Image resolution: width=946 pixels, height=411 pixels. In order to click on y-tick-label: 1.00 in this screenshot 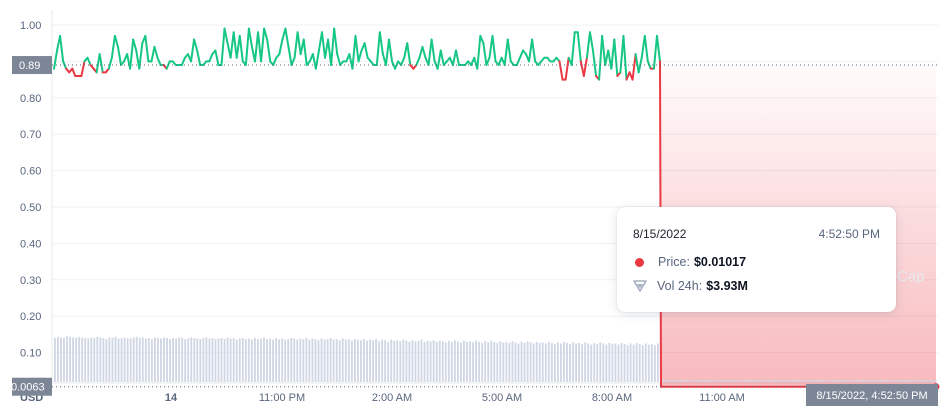, I will do `click(30, 26)`.